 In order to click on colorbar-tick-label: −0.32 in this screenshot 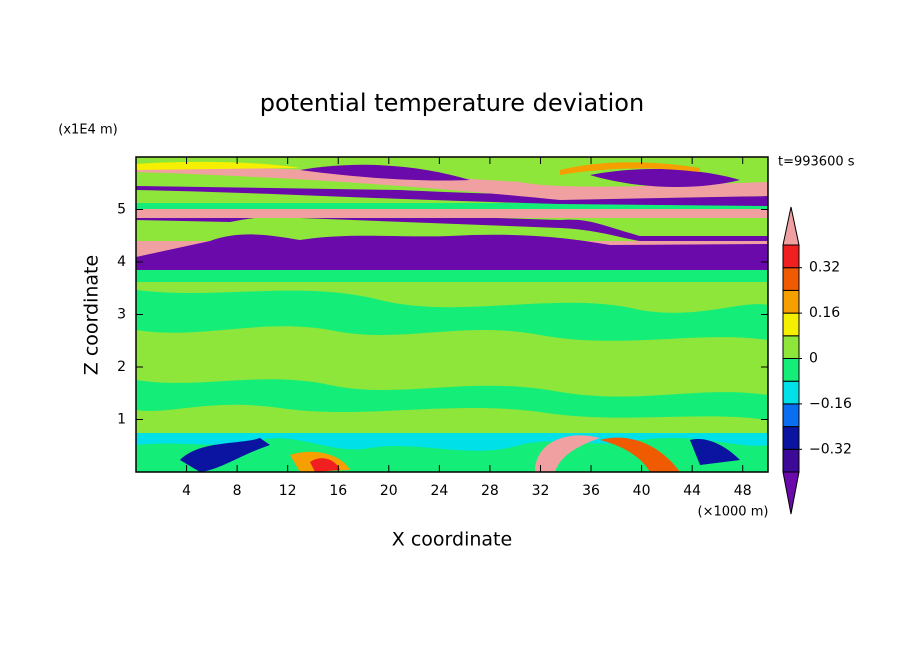, I will do `click(830, 449)`.